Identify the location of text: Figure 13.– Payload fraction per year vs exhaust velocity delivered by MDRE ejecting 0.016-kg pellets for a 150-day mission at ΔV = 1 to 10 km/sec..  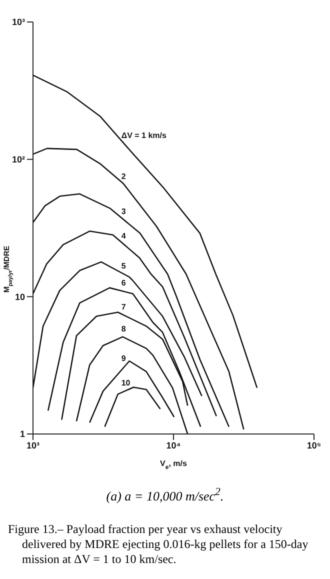
(158, 544).